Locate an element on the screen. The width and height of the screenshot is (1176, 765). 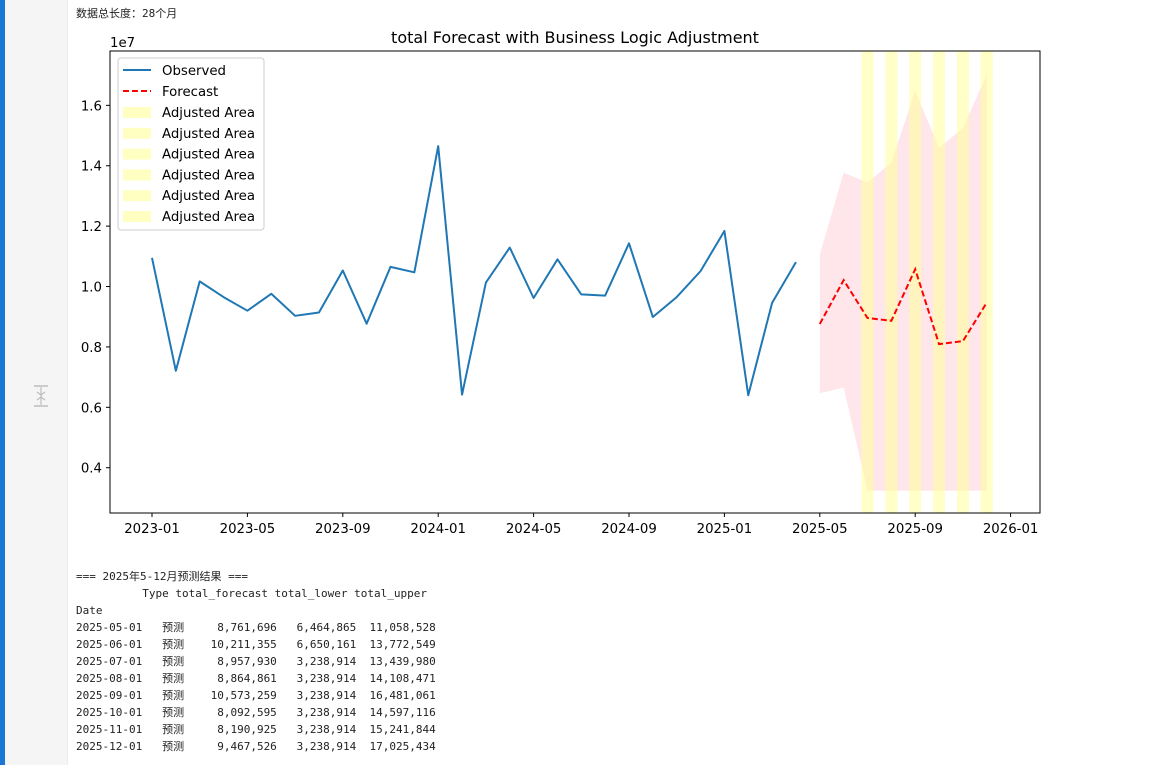
legend-observed-label: Observed is located at coordinates (194, 71).